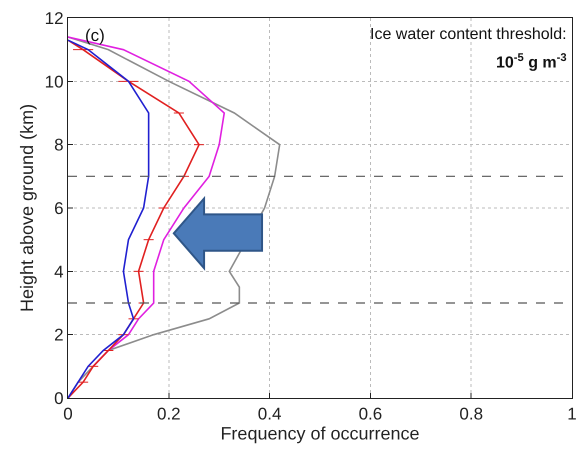 This screenshot has width=585, height=462. Describe the element at coordinates (471, 414) in the screenshot. I see `x-tick-label: 0.8` at that location.